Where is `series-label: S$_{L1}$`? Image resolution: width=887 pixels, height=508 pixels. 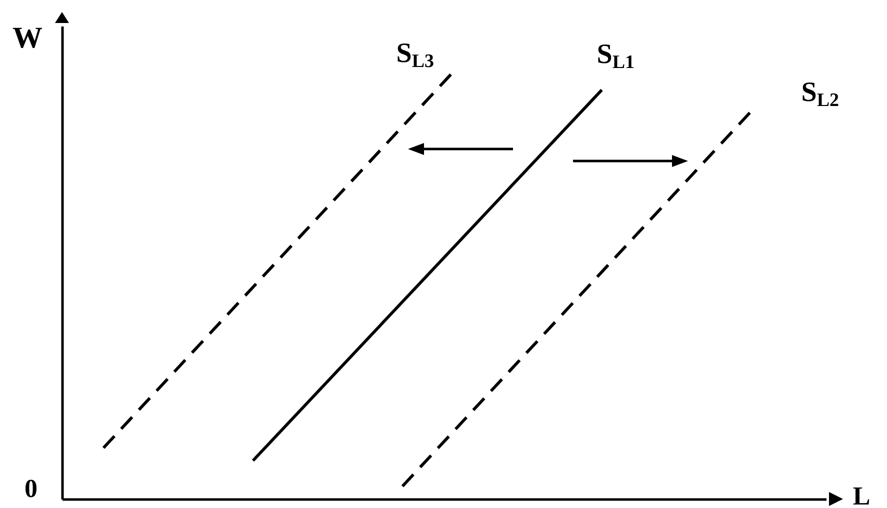 series-label: S$_{L1}$ is located at coordinates (615, 55).